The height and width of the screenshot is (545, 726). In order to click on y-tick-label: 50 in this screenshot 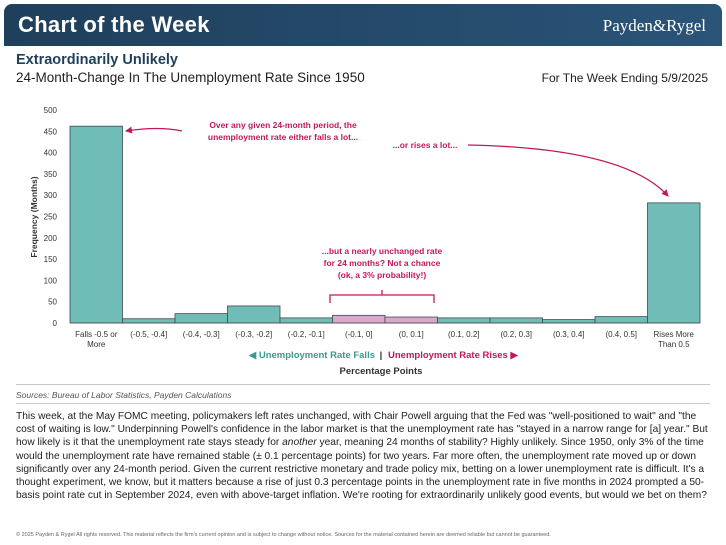, I will do `click(52, 302)`.